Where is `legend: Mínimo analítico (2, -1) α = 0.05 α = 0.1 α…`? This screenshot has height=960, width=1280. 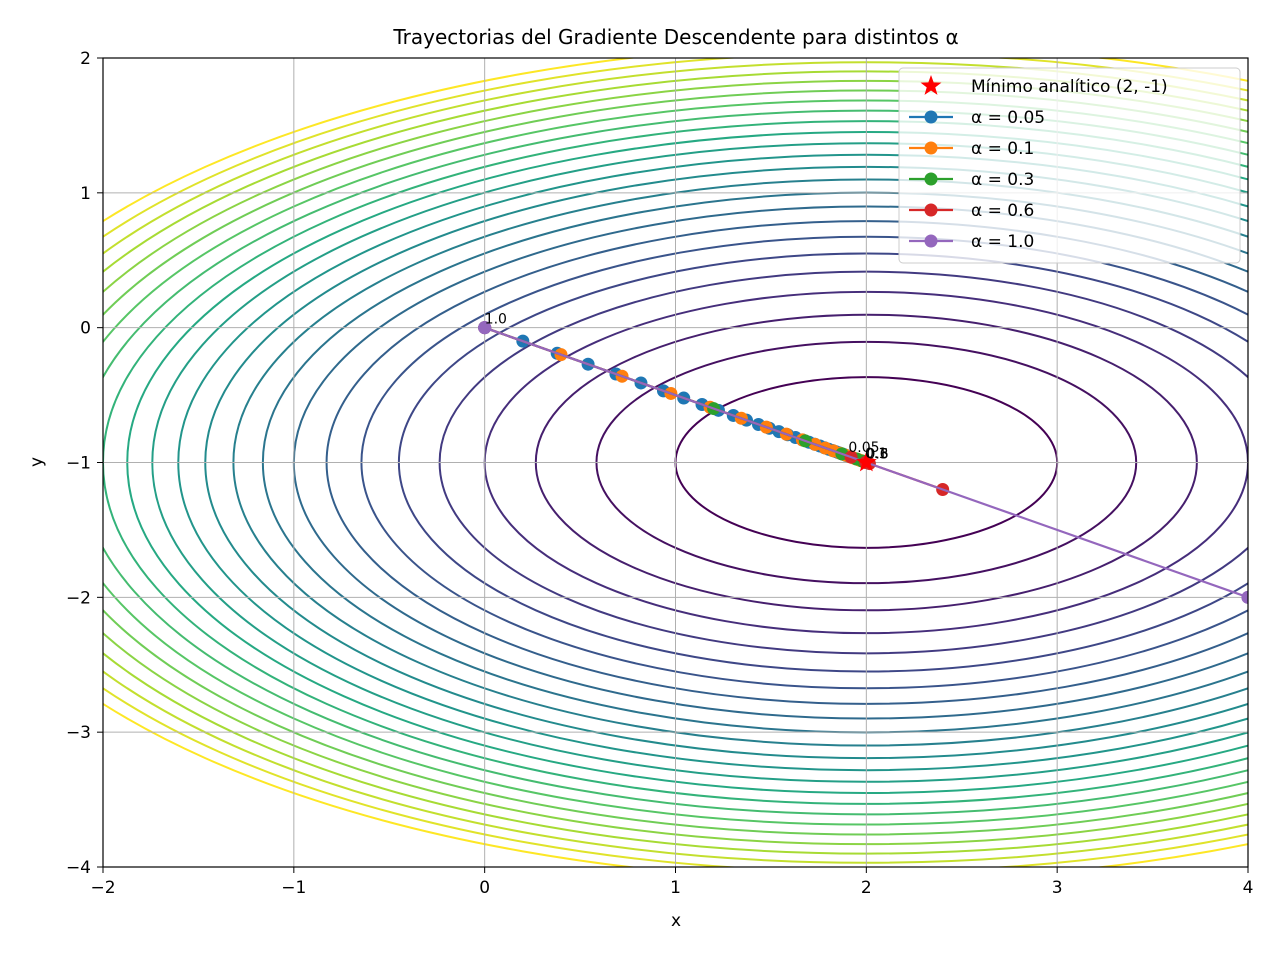
legend: Mínimo analítico (2, -1) α = 0.05 α = 0.1 α… is located at coordinates (1069, 165).